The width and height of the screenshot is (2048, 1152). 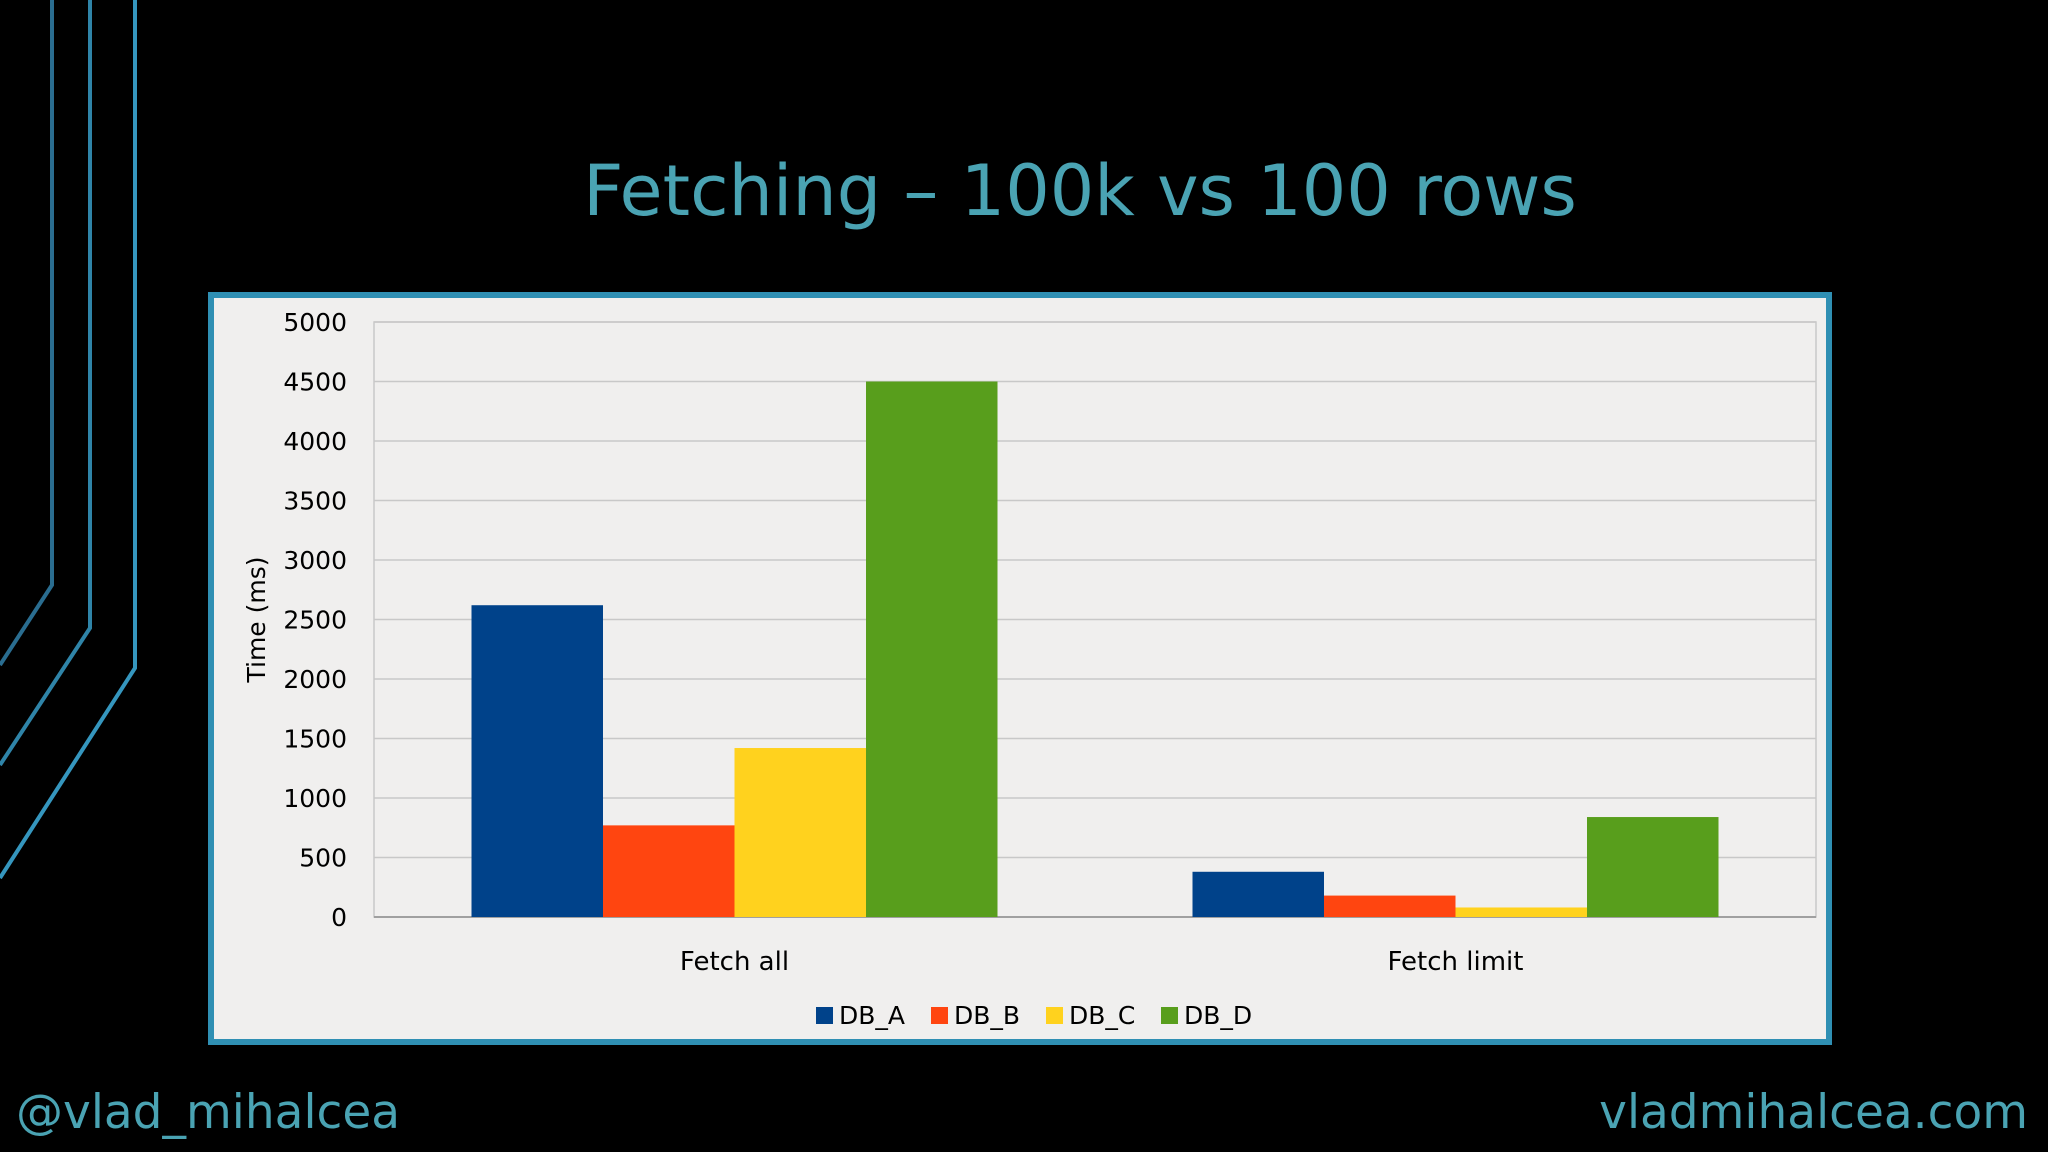 I want to click on y-tick-label: 5000, so click(x=315, y=322).